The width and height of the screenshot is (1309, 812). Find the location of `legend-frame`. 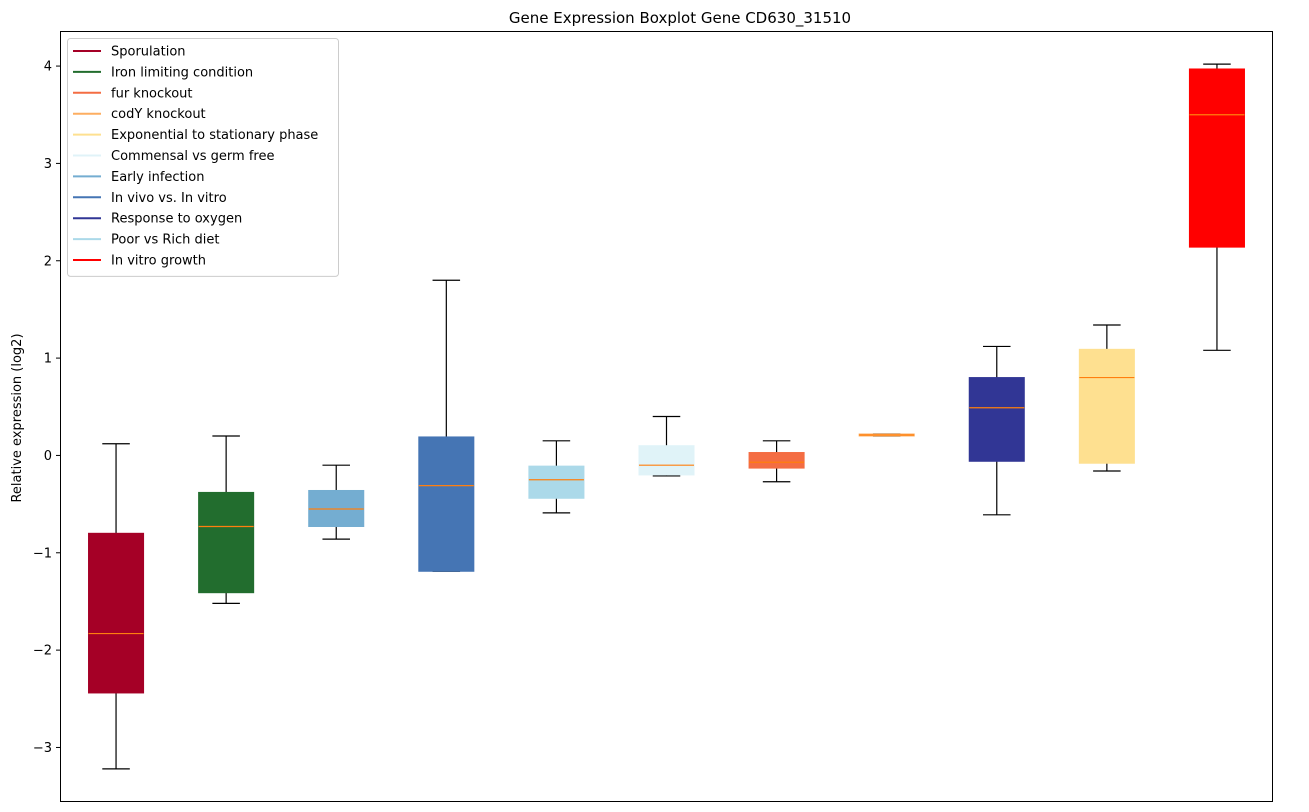

legend-frame is located at coordinates (203, 157).